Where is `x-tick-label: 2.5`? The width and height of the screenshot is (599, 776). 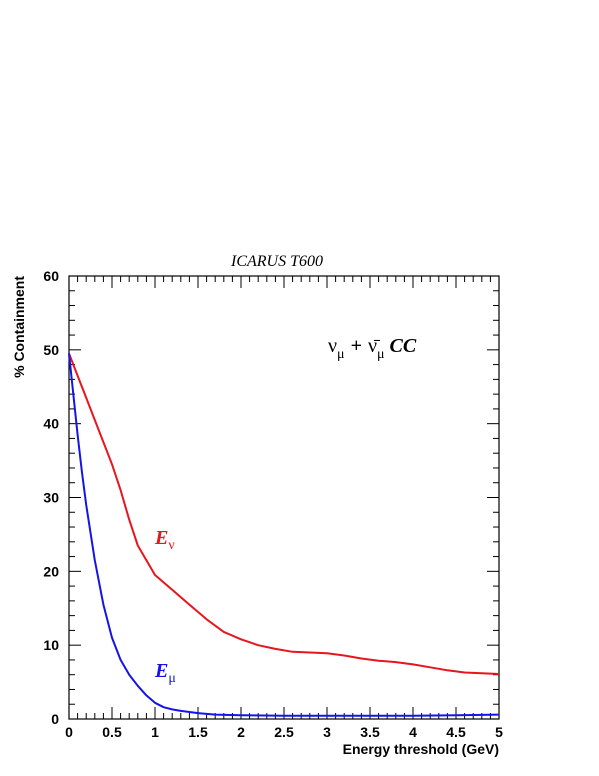 x-tick-label: 2.5 is located at coordinates (284, 732).